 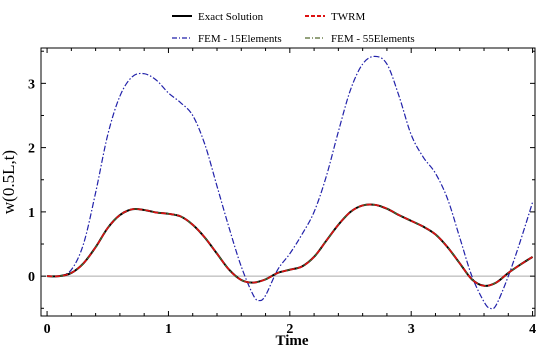 I want to click on x-axis-label: Time, so click(x=291, y=341).